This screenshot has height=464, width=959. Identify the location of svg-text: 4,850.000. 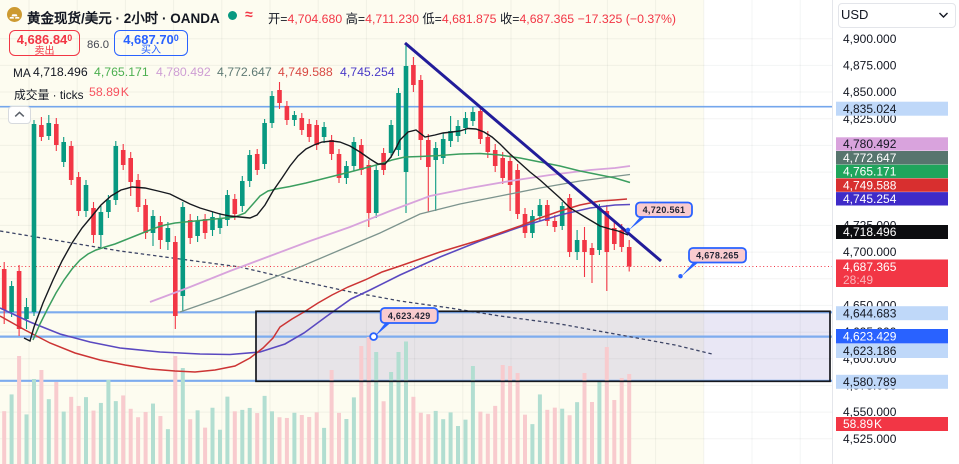
(870, 92).